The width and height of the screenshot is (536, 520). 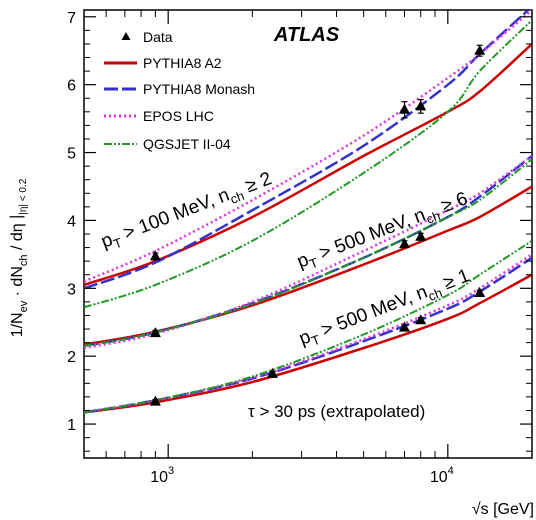 I want to click on legend-label-qgsjet: QGSJET II-04, so click(x=187, y=144).